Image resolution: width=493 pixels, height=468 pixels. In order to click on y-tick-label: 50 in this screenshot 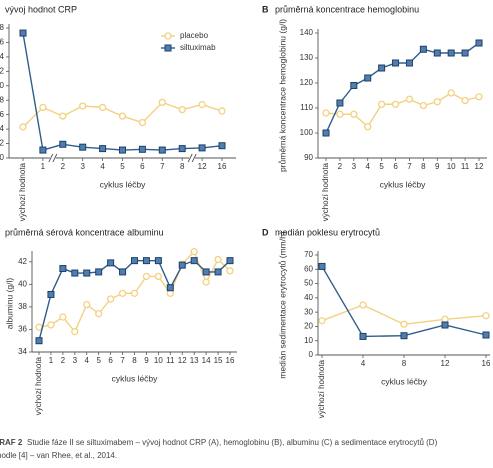, I will do `click(308, 283)`.